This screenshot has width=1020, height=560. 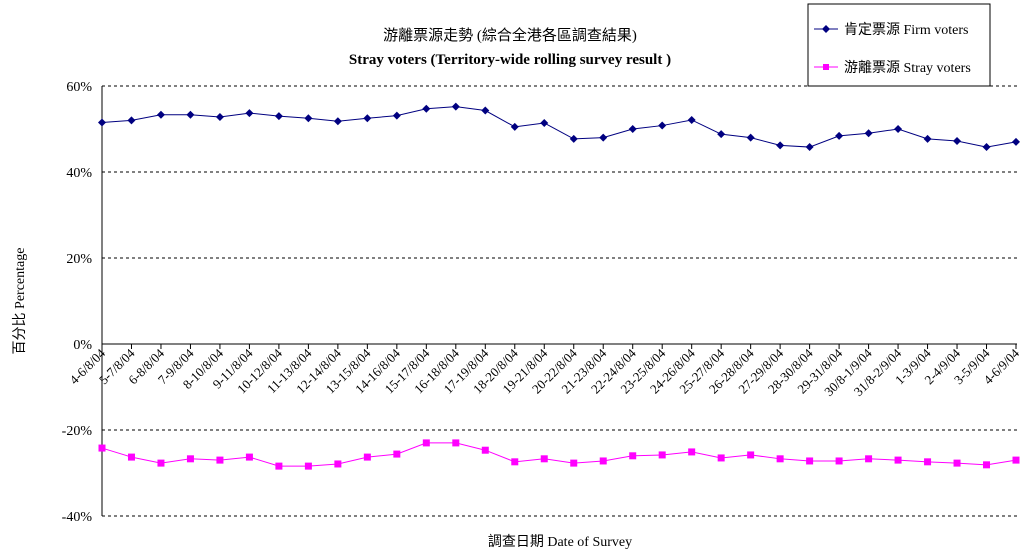 What do you see at coordinates (826, 67) in the screenshot?
I see `legend-stray-marker-square-icon` at bounding box center [826, 67].